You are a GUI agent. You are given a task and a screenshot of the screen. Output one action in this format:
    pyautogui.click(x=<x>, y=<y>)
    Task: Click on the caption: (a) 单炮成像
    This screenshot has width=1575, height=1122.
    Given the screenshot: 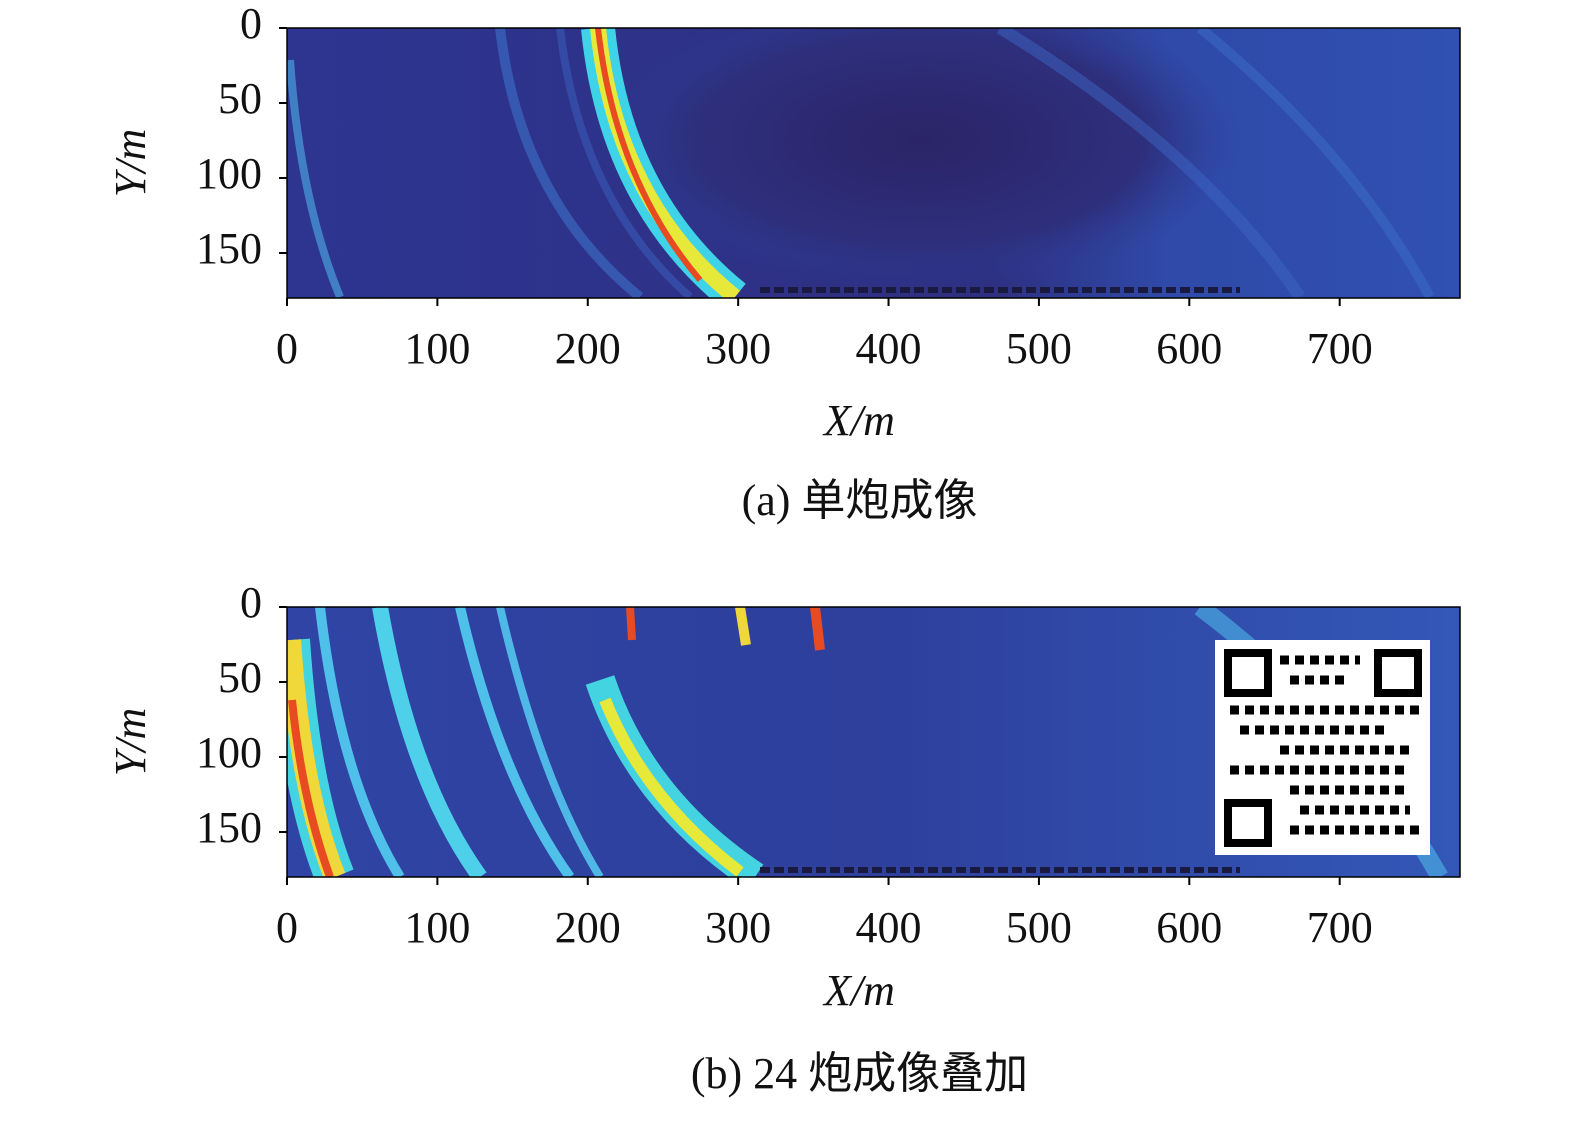 What is the action you would take?
    pyautogui.click(x=860, y=500)
    